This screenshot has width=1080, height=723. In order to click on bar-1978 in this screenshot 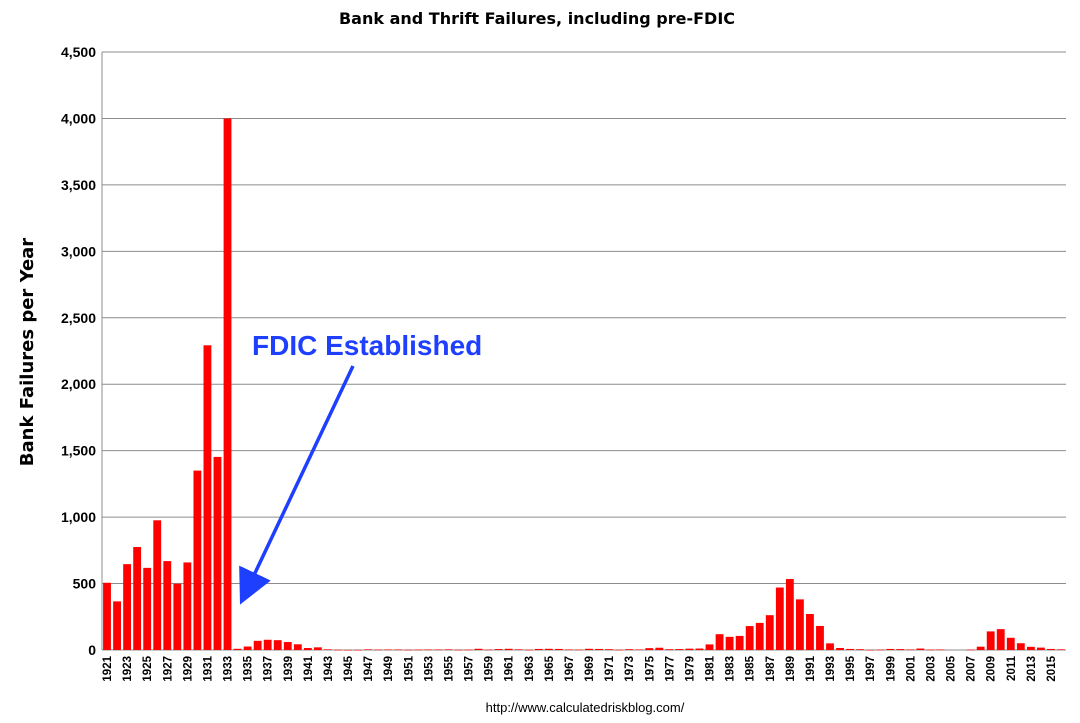, I will do `click(679, 649)`.